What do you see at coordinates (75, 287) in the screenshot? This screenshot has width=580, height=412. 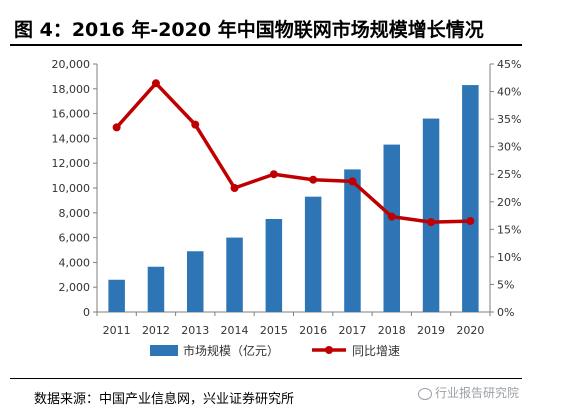 I see `left-tick-label: 2,000` at bounding box center [75, 287].